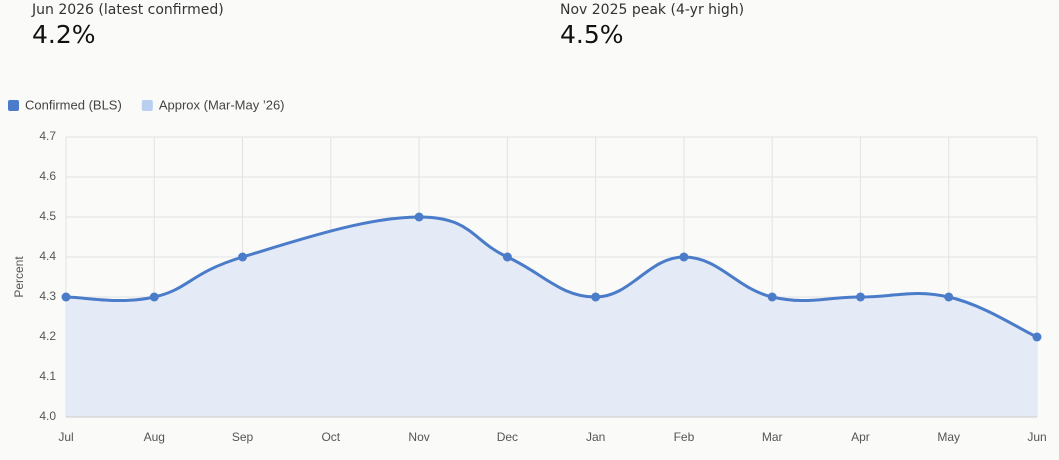 The width and height of the screenshot is (1059, 460). Describe the element at coordinates (948, 437) in the screenshot. I see `x-tick-label: May` at that location.